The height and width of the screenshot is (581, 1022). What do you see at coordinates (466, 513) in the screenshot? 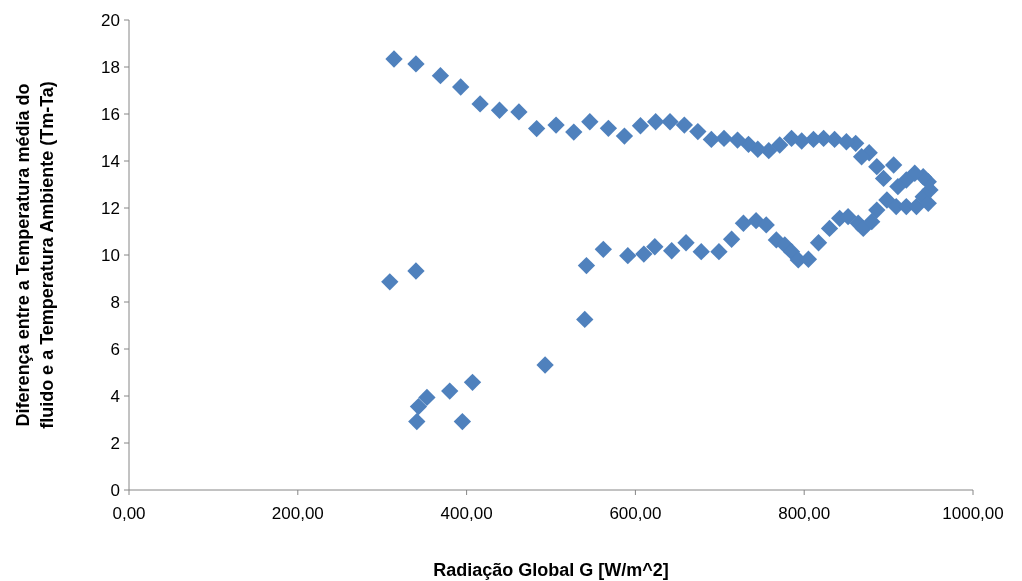
I see `x-tick-label: 400,00` at bounding box center [466, 513].